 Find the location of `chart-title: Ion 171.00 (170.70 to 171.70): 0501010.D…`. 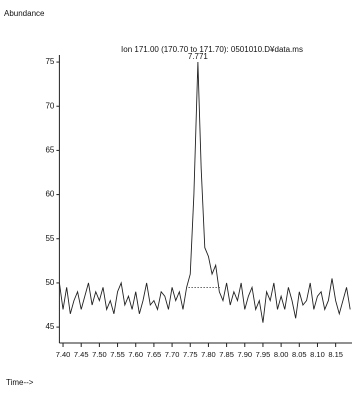

chart-title: Ion 171.00 (170.70 to 171.70): 0501010.D… is located at coordinates (212, 49).